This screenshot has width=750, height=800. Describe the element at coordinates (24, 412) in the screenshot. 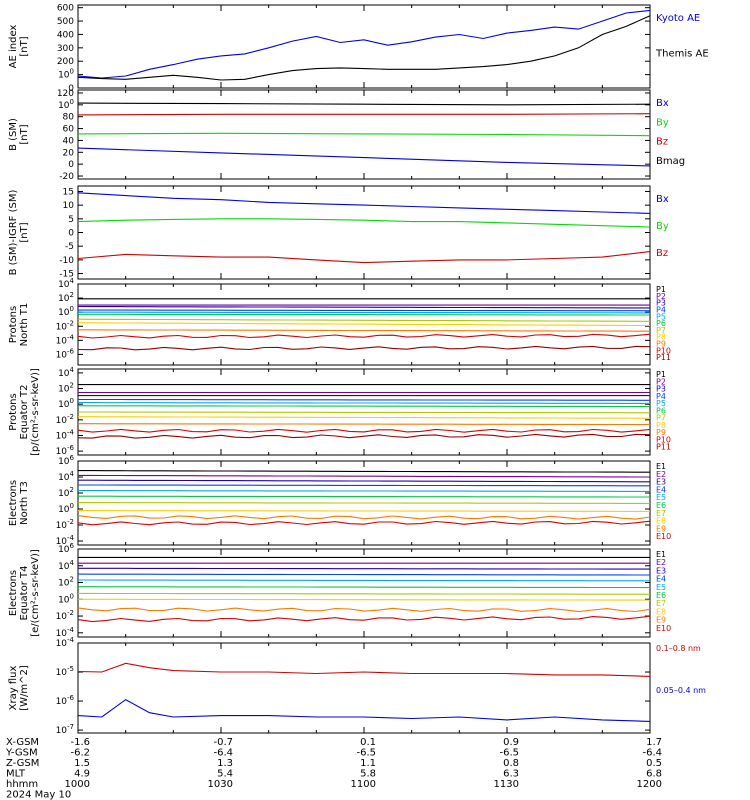

I see `y-axis-label: Equator T2` at that location.